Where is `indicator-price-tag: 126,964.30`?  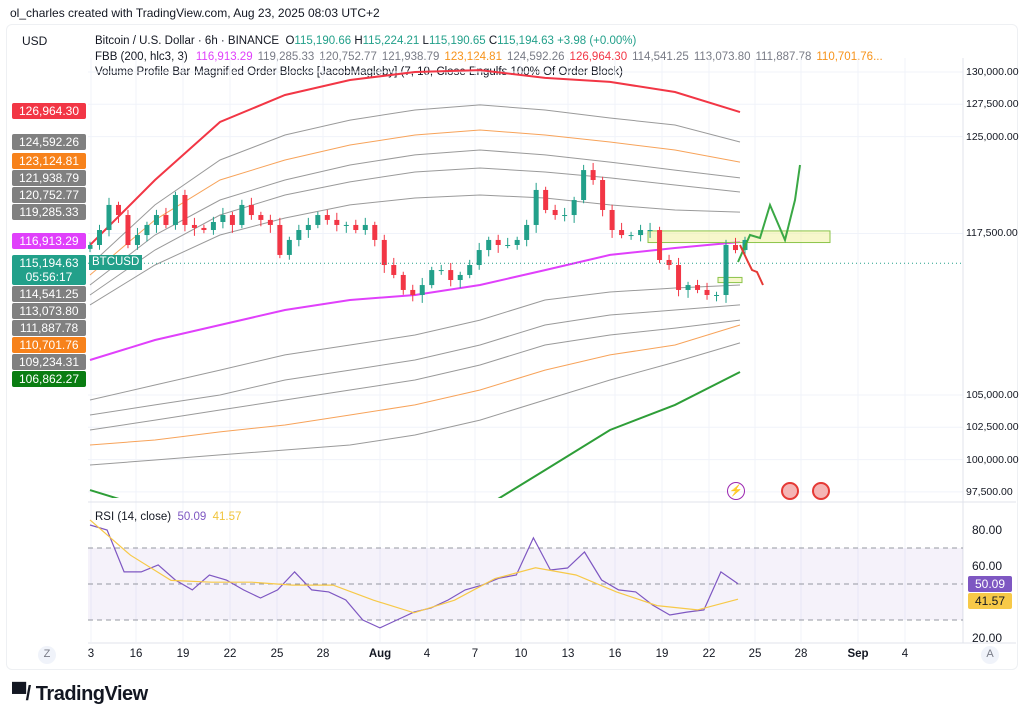
indicator-price-tag: 126,964.30 is located at coordinates (49, 111).